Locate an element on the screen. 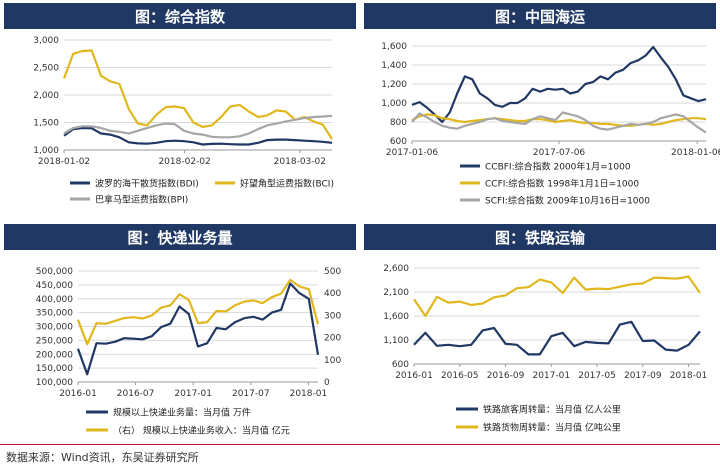 The image size is (720, 466). y-tick-label: 200,000 is located at coordinates (54, 355).